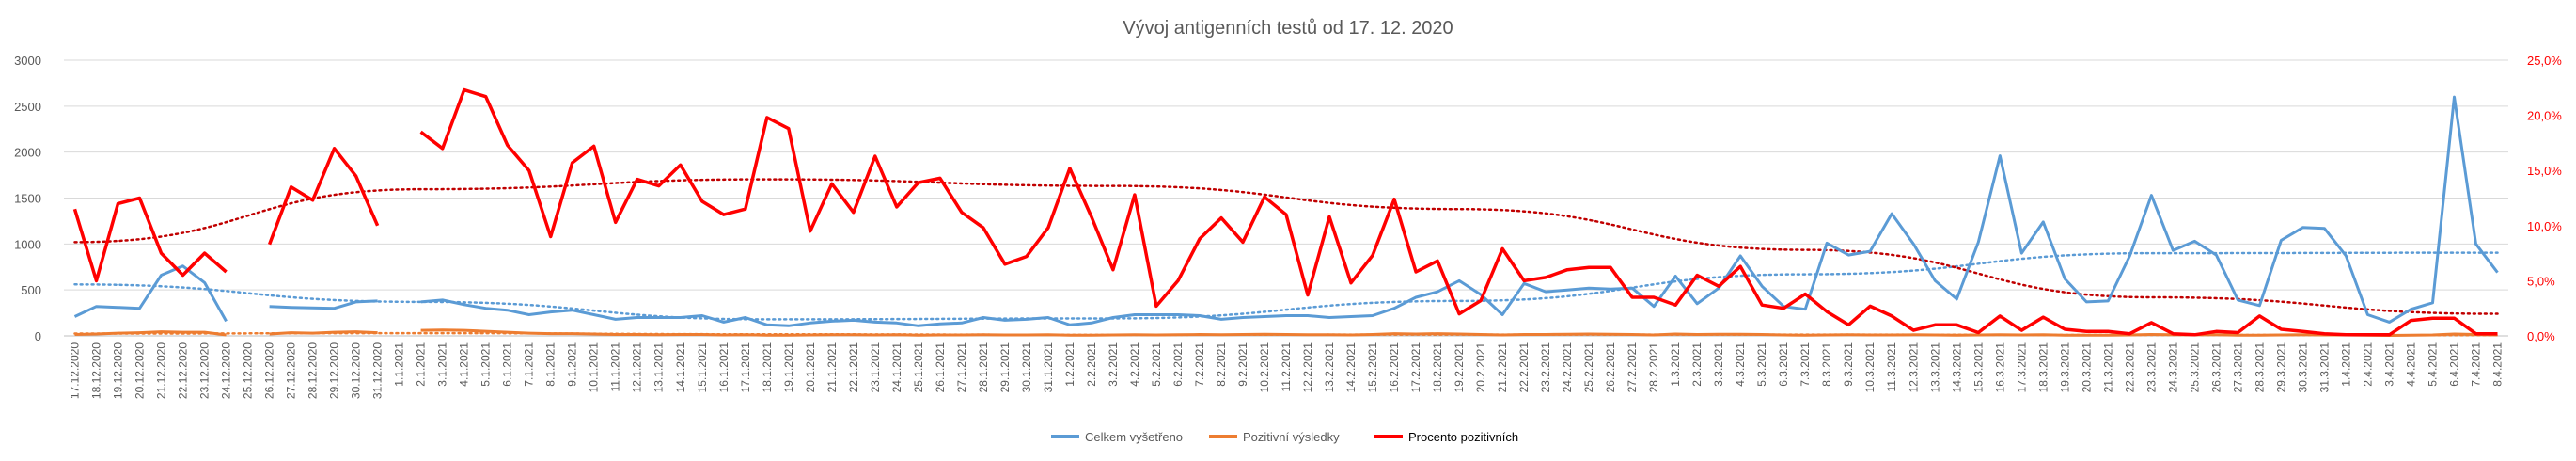 Image resolution: width=2576 pixels, height=461 pixels. I want to click on y-right-tick-label: 10,0%, so click(2545, 226).